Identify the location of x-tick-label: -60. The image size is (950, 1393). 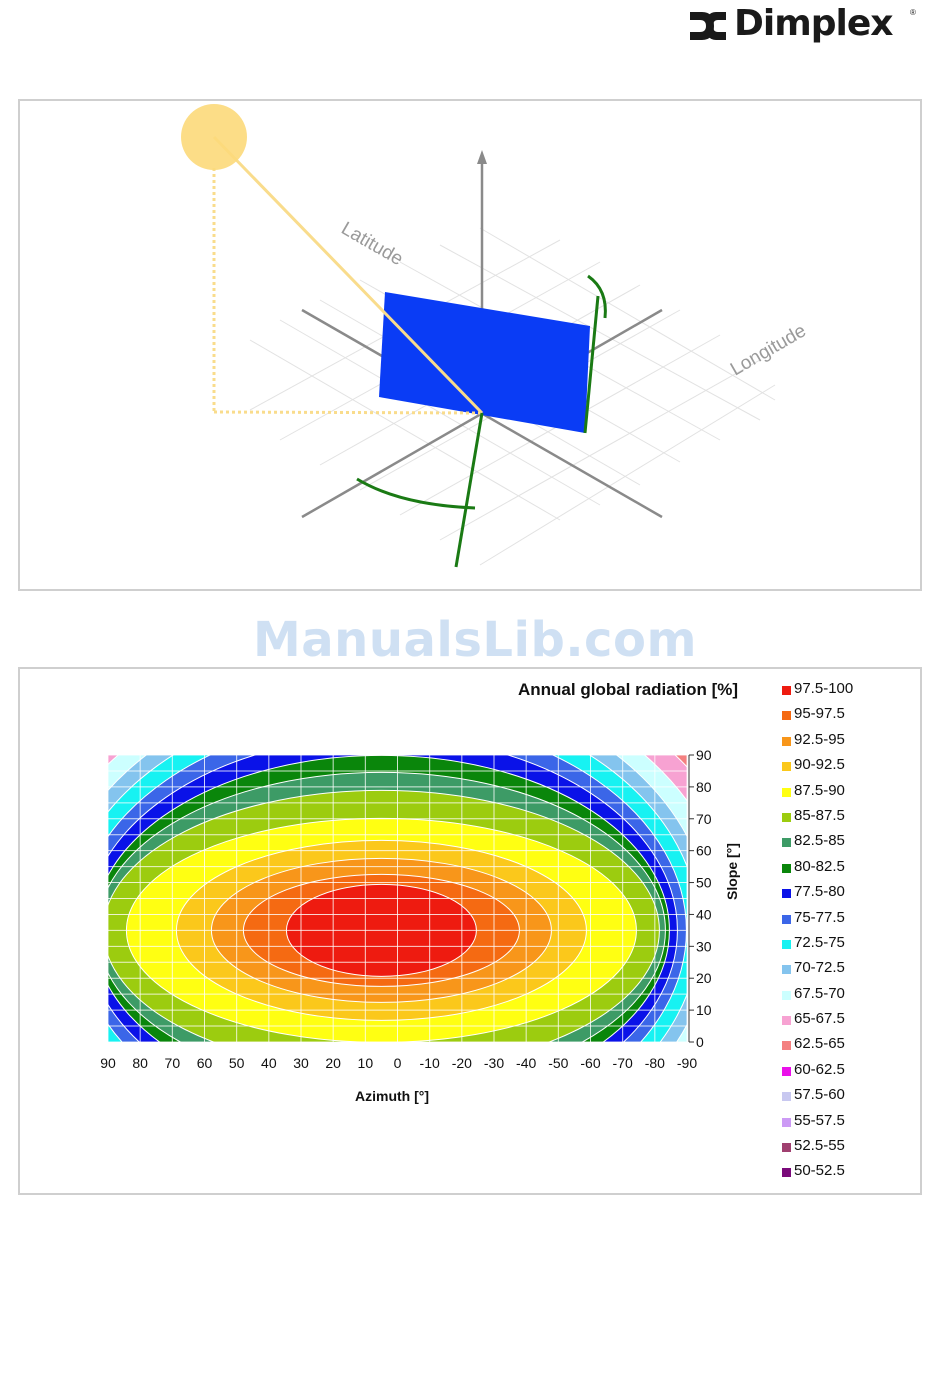
(590, 1063).